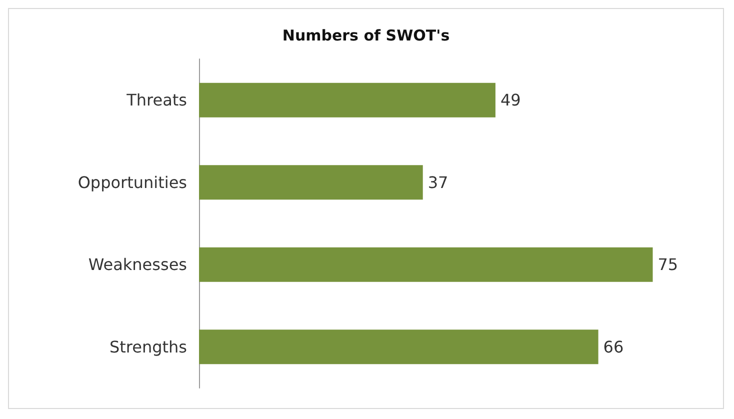 This screenshot has width=734, height=419. I want to click on y-tick-label: Opportunities, so click(132, 182).